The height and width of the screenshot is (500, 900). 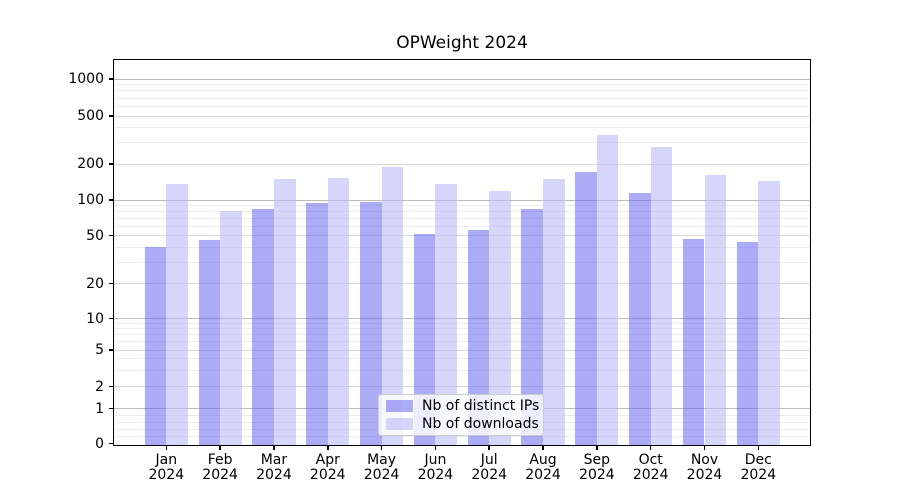 What do you see at coordinates (747, 343) in the screenshot?
I see `distinct-ips-bar-dec` at bounding box center [747, 343].